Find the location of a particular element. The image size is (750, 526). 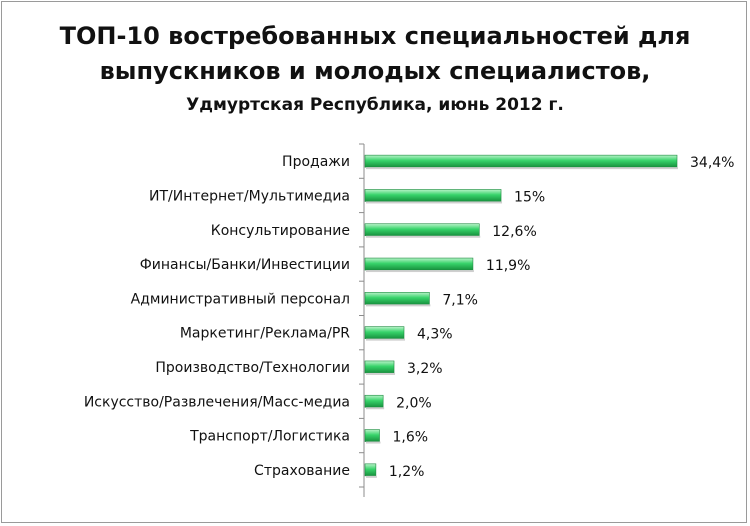

category-label: Транспорт/Логистика is located at coordinates (269, 437).